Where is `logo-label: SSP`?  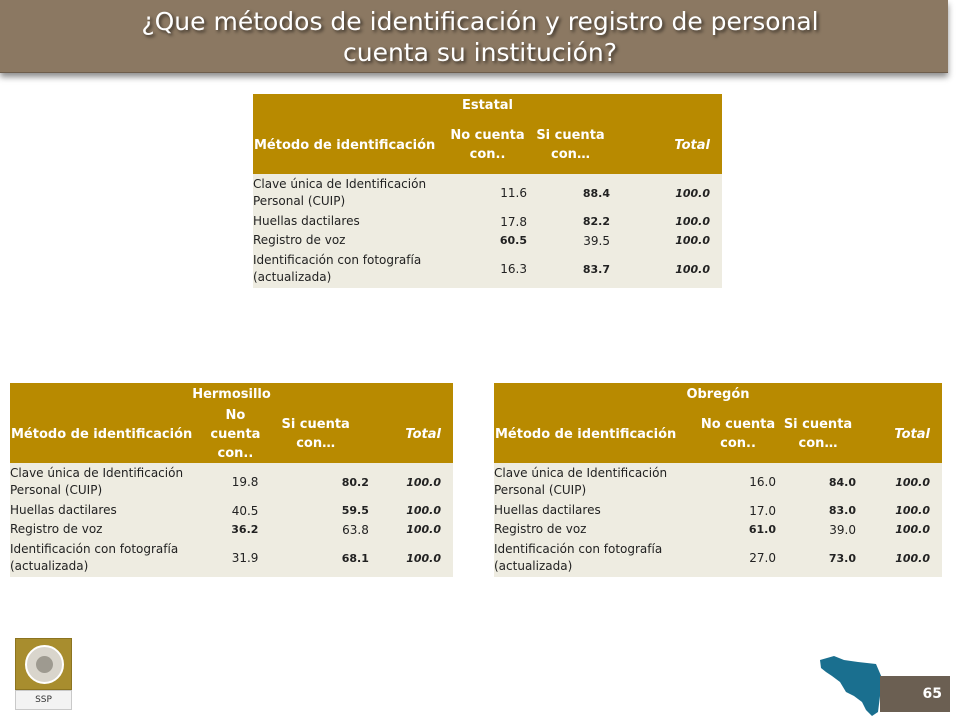
logo-label: SSP is located at coordinates (43, 700).